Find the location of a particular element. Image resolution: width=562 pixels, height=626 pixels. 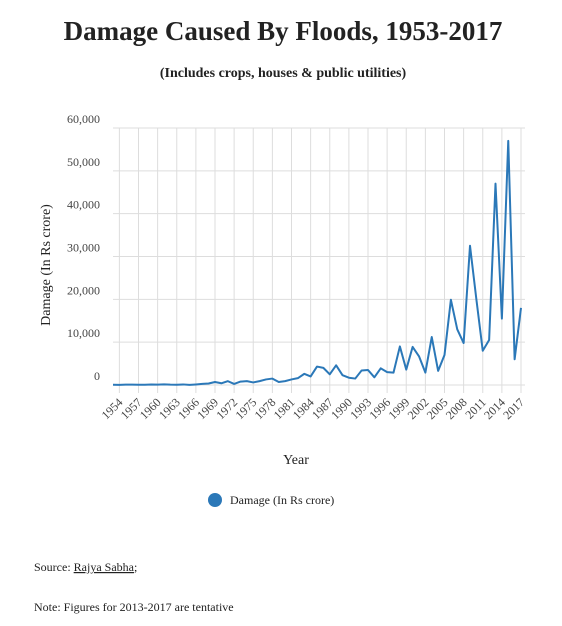

y-tick-label: 50,000 is located at coordinates (83, 162).